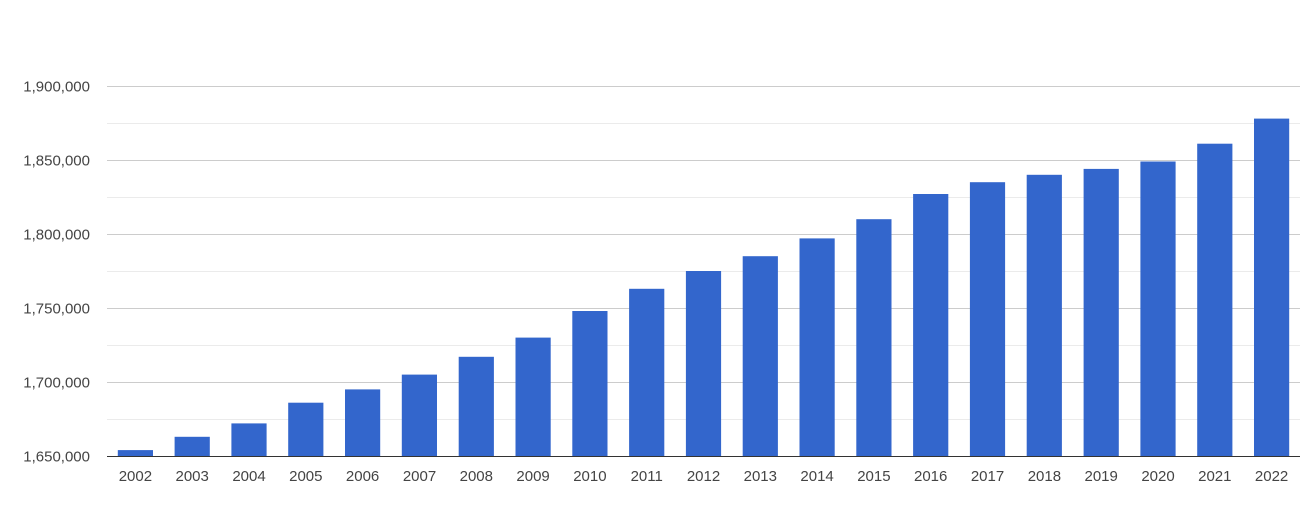 This screenshot has width=1305, height=510. I want to click on bar-2020, so click(1158, 308).